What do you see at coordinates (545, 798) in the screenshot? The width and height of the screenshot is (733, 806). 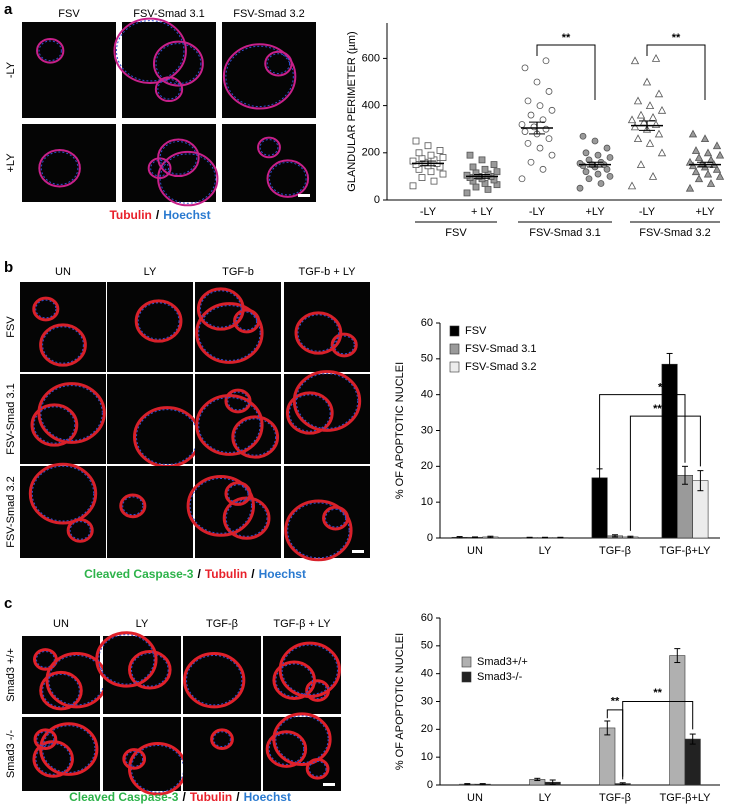 I see `x-tick-label: LY` at bounding box center [545, 798].